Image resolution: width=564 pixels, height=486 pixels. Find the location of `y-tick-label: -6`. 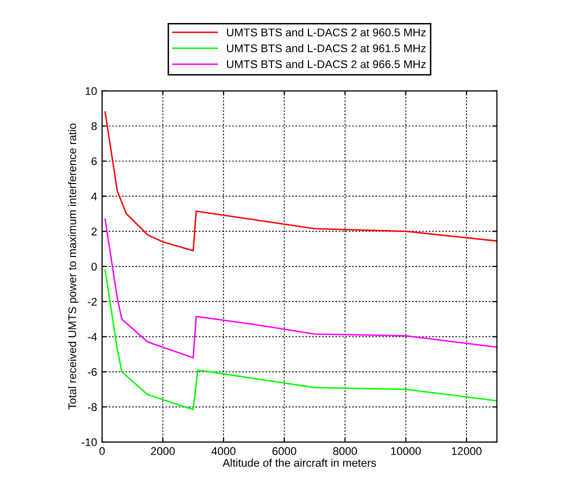

y-tick-label: -6 is located at coordinates (92, 372).